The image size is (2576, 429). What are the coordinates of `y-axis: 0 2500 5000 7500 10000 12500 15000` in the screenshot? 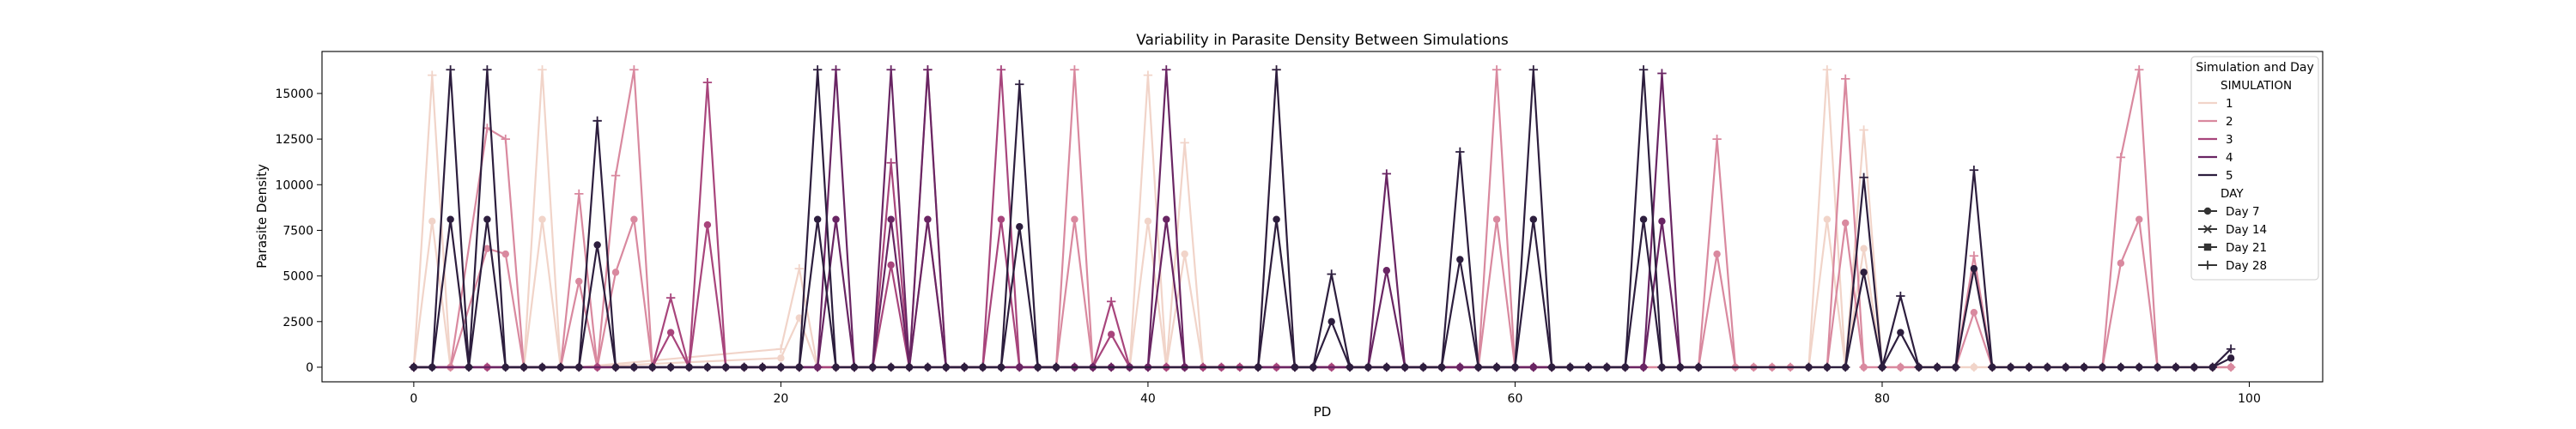 It's located at (298, 231).